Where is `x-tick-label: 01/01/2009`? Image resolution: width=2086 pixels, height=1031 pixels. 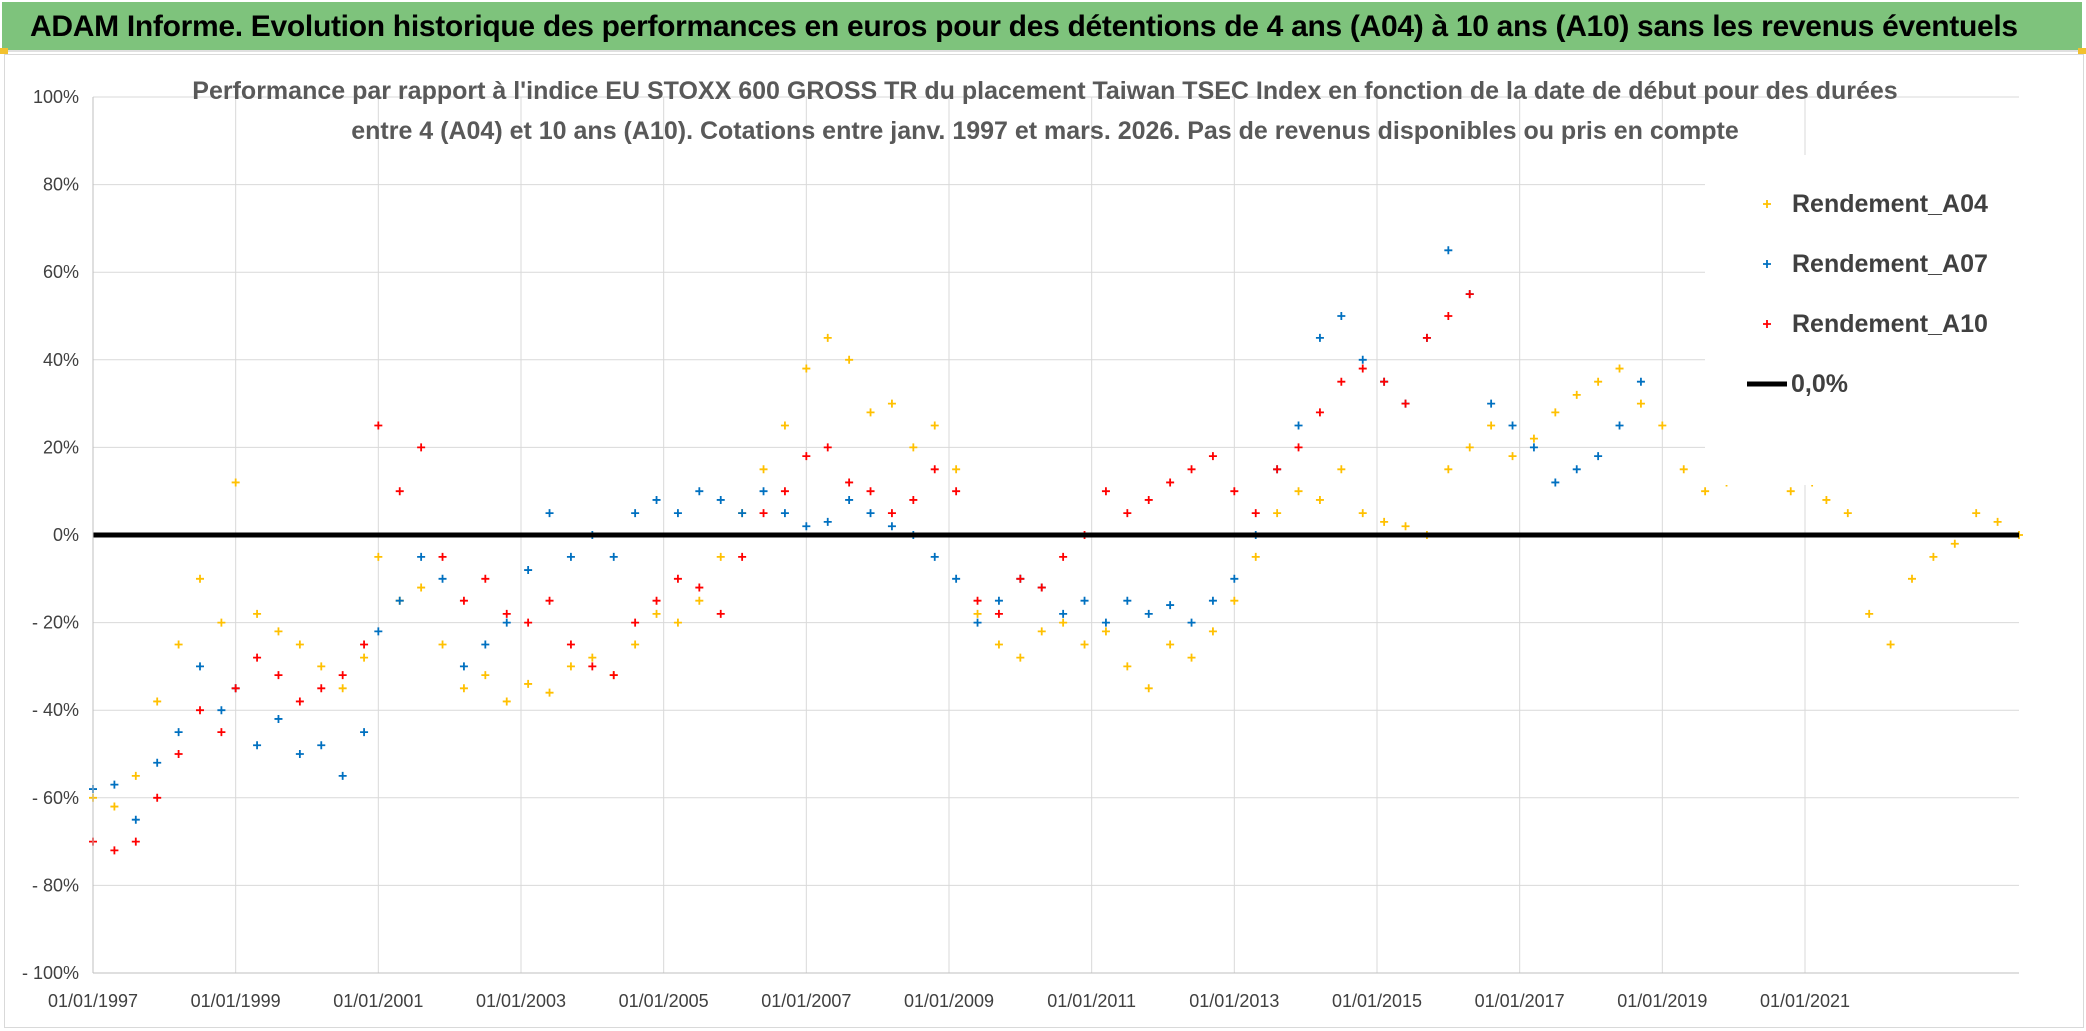 x-tick-label: 01/01/2009 is located at coordinates (949, 1001).